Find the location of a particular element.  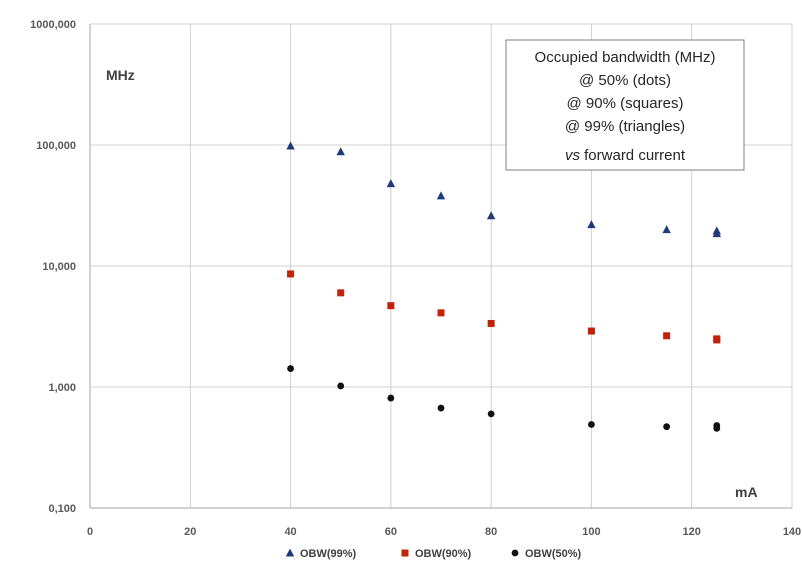

y-tick-label: 100,000 is located at coordinates (56, 146).